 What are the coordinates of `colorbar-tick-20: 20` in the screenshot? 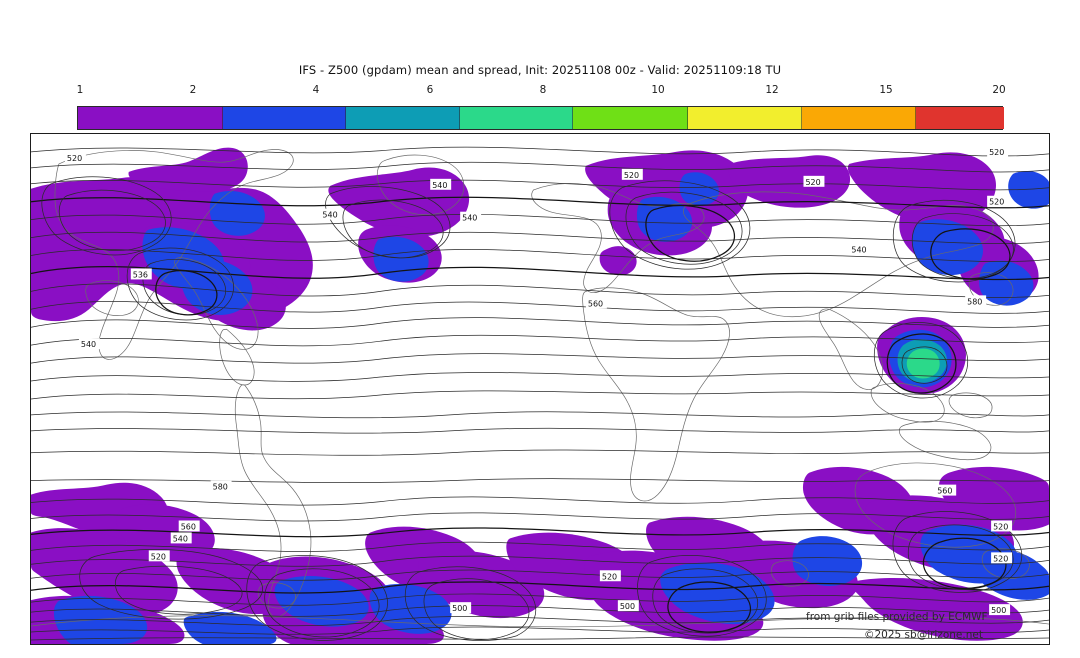 It's located at (999, 90).